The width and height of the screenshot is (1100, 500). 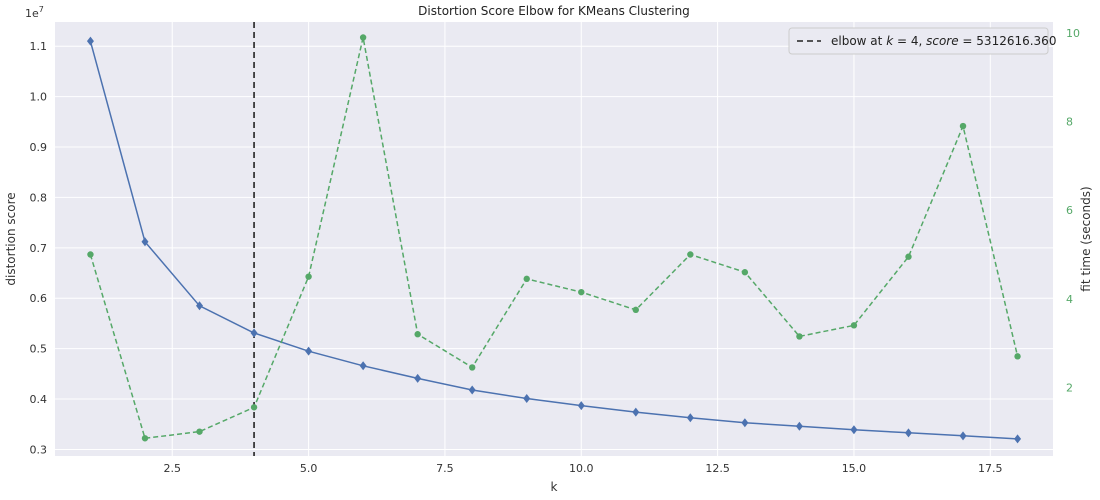 I want to click on y-tick-label: 0.9, so click(x=39, y=147).